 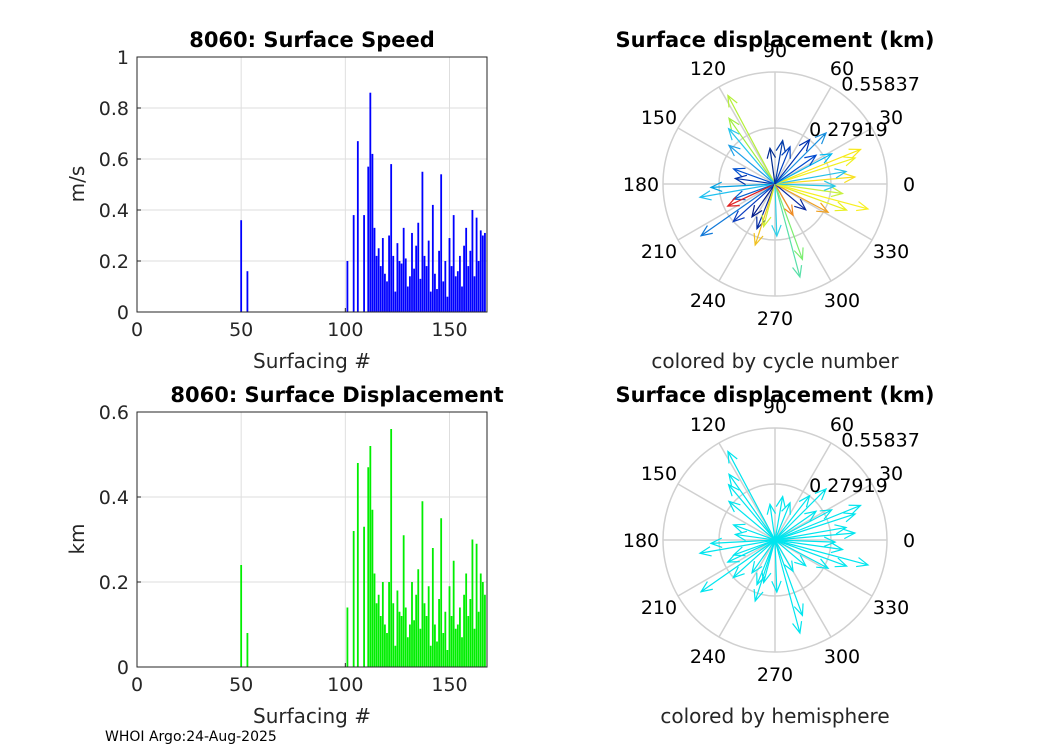 I want to click on speed-ytick-label: 0, so click(x=123, y=313).